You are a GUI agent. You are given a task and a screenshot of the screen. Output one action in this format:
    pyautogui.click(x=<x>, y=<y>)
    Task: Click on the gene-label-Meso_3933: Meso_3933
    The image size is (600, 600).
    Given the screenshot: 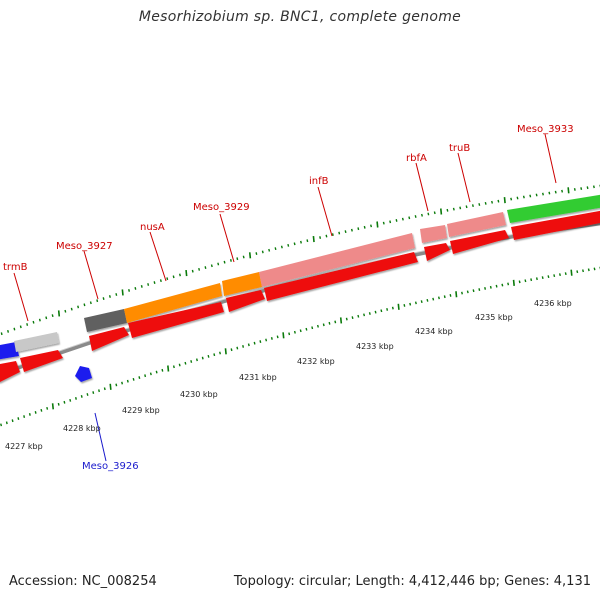 What is the action you would take?
    pyautogui.click(x=545, y=129)
    